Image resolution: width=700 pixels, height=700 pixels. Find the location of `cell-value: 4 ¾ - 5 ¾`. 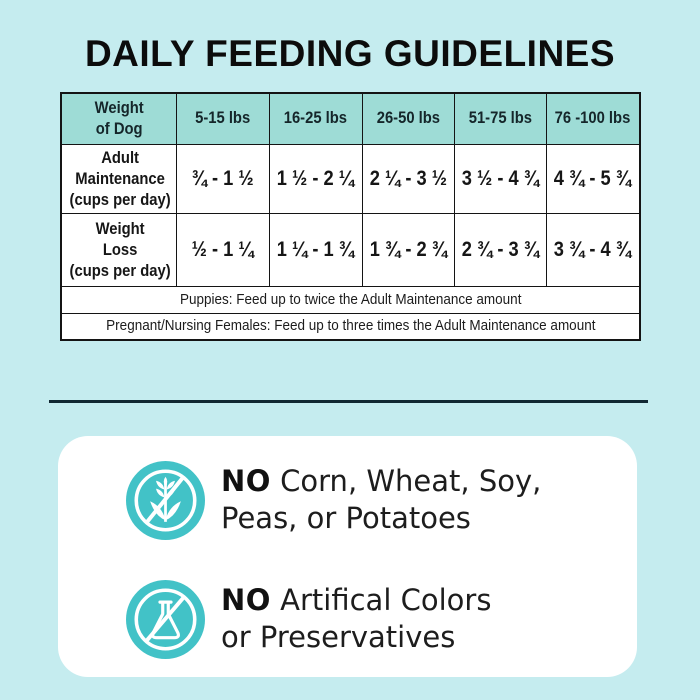

cell-value: 4 ¾ - 5 ¾ is located at coordinates (593, 178).